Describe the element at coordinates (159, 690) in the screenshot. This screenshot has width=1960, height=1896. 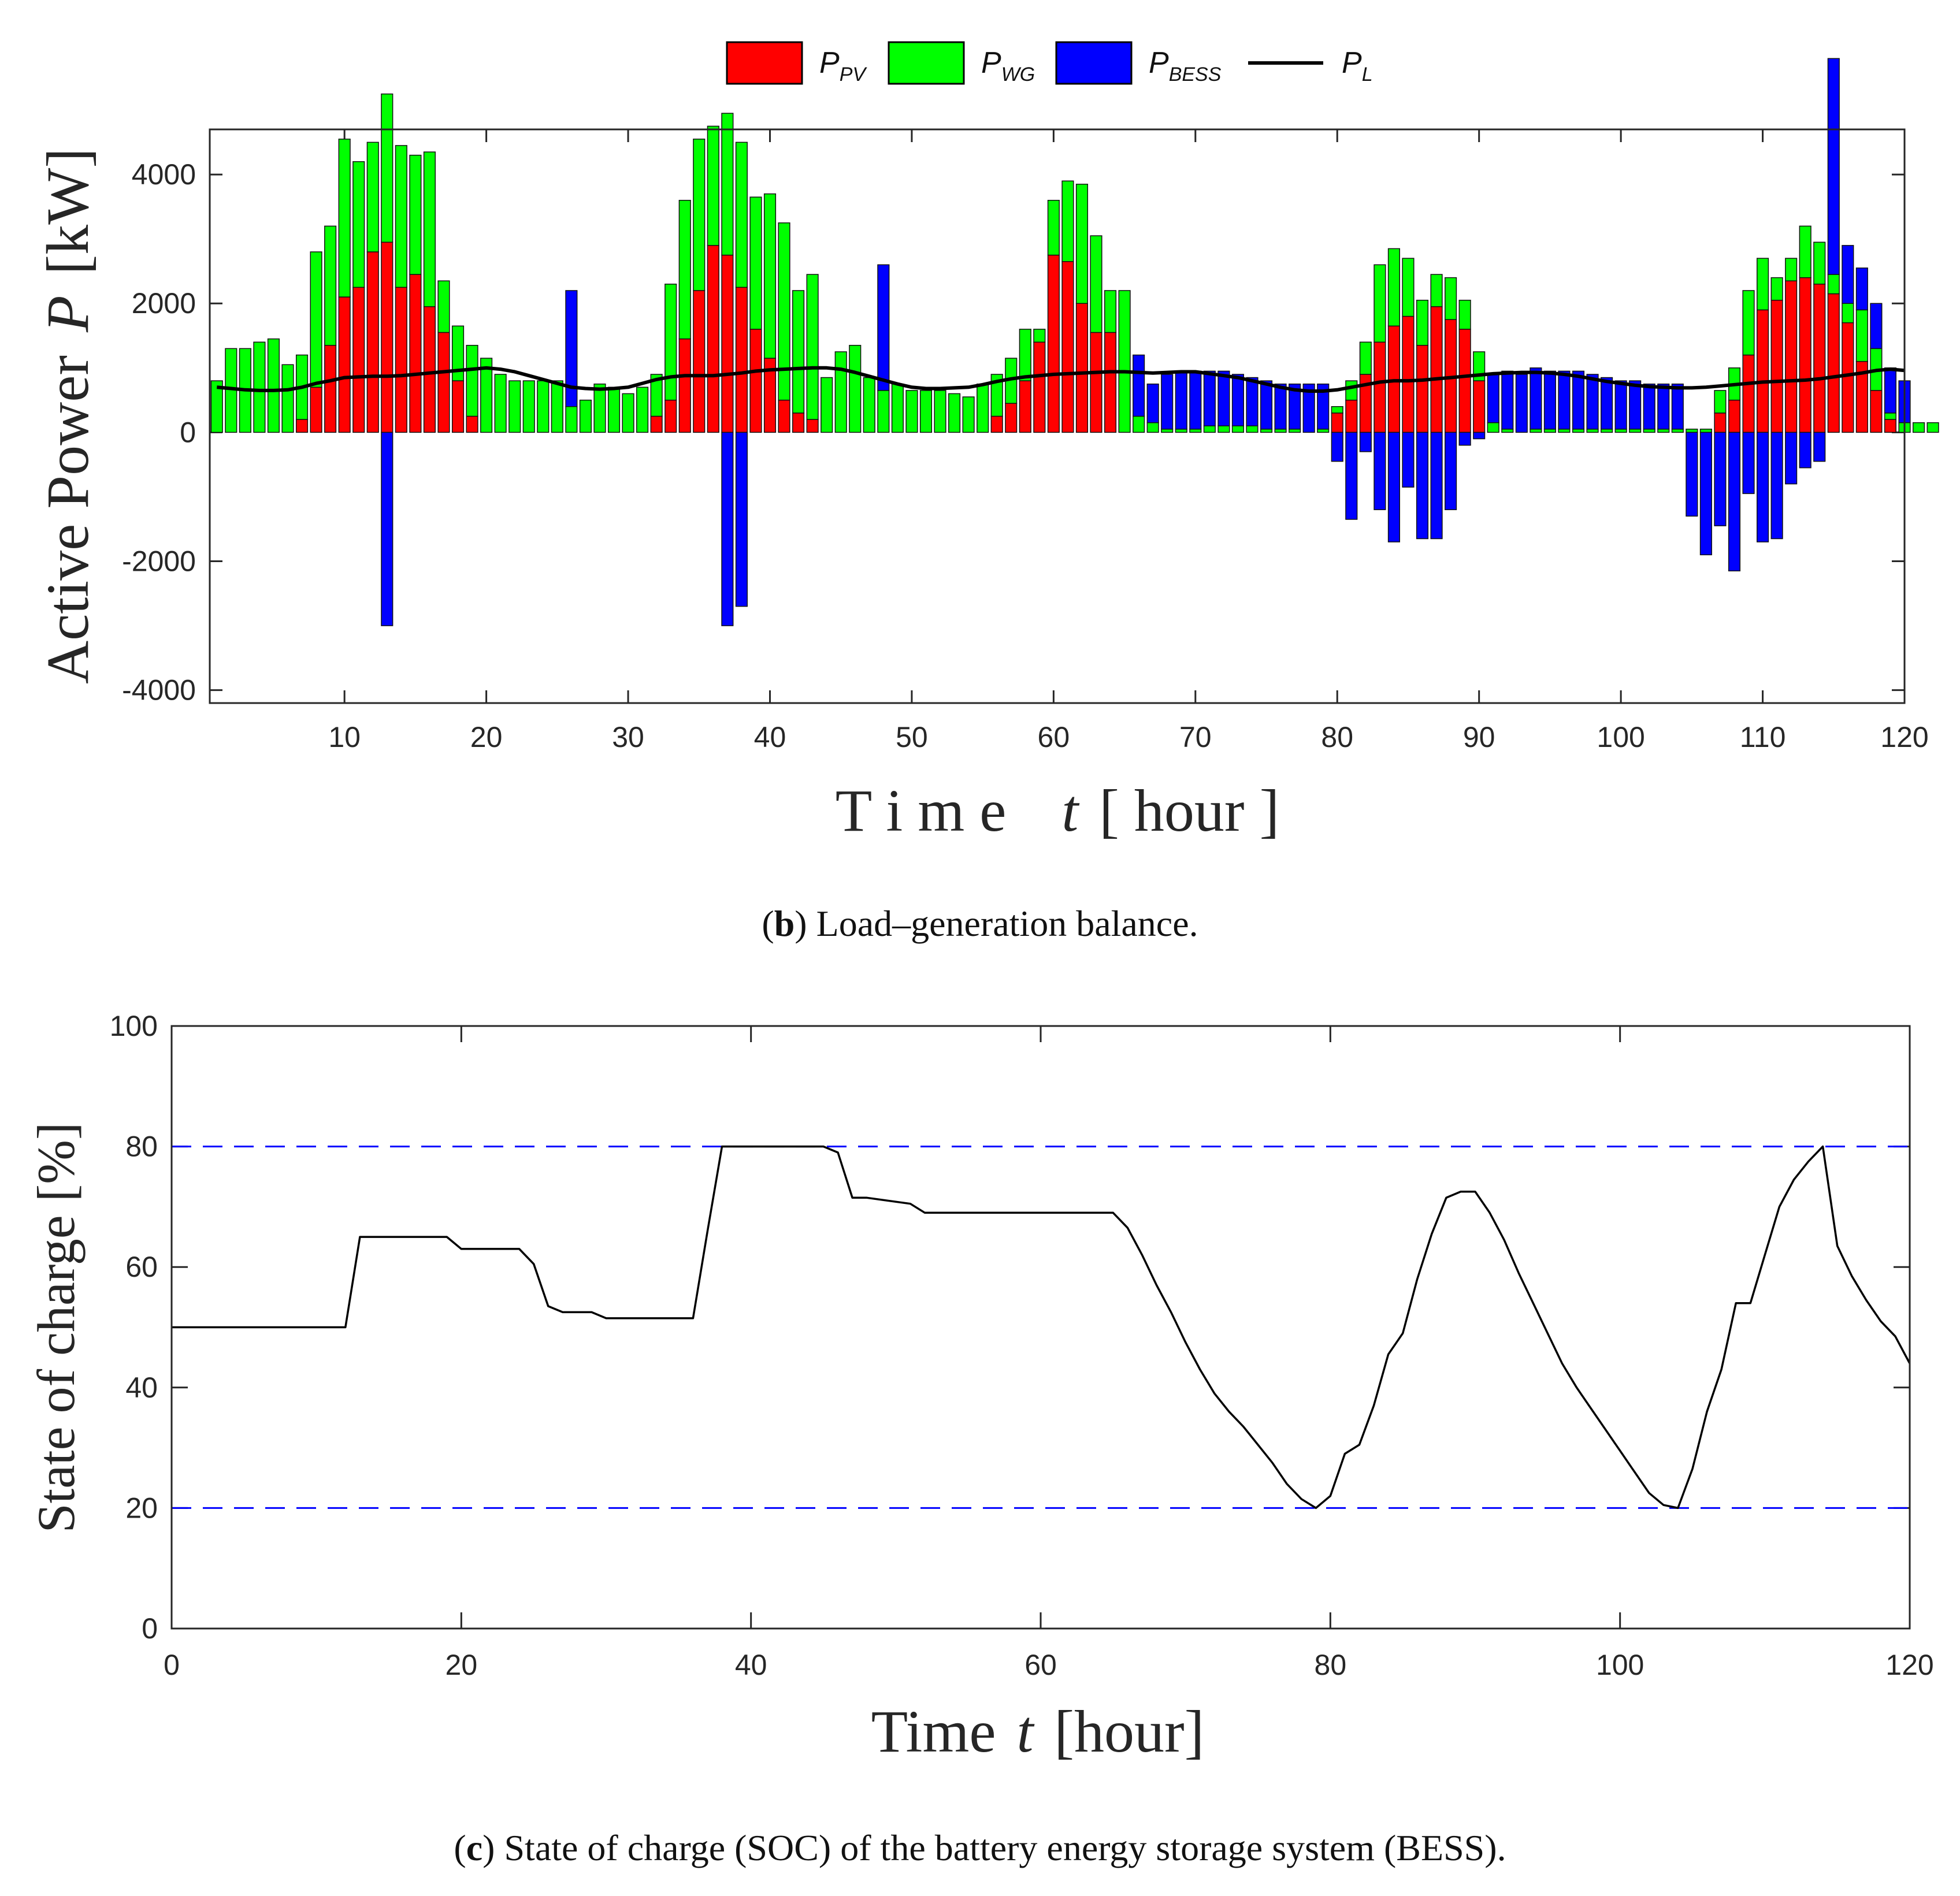
I see `y-tick-label: -4000` at that location.